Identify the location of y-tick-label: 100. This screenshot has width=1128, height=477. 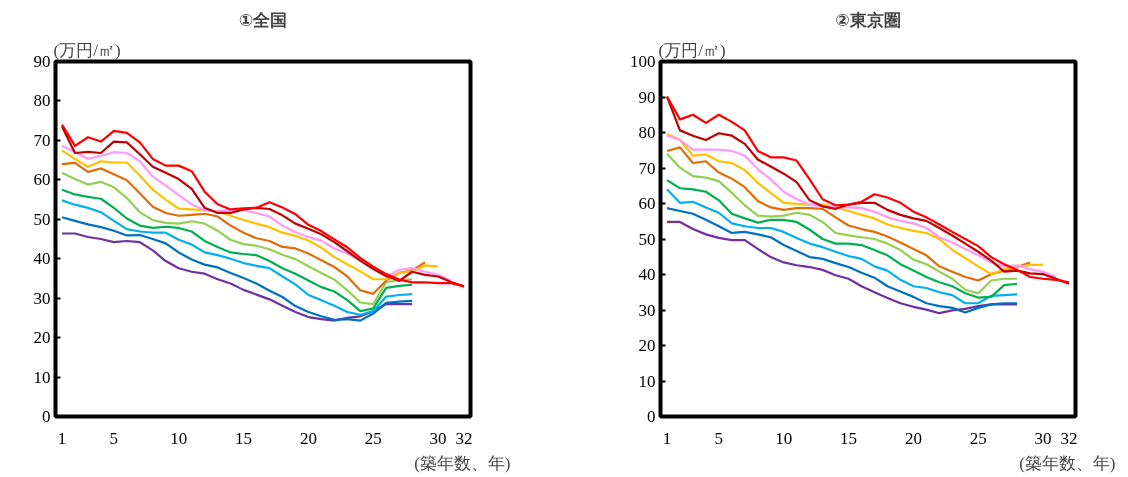
(643, 61).